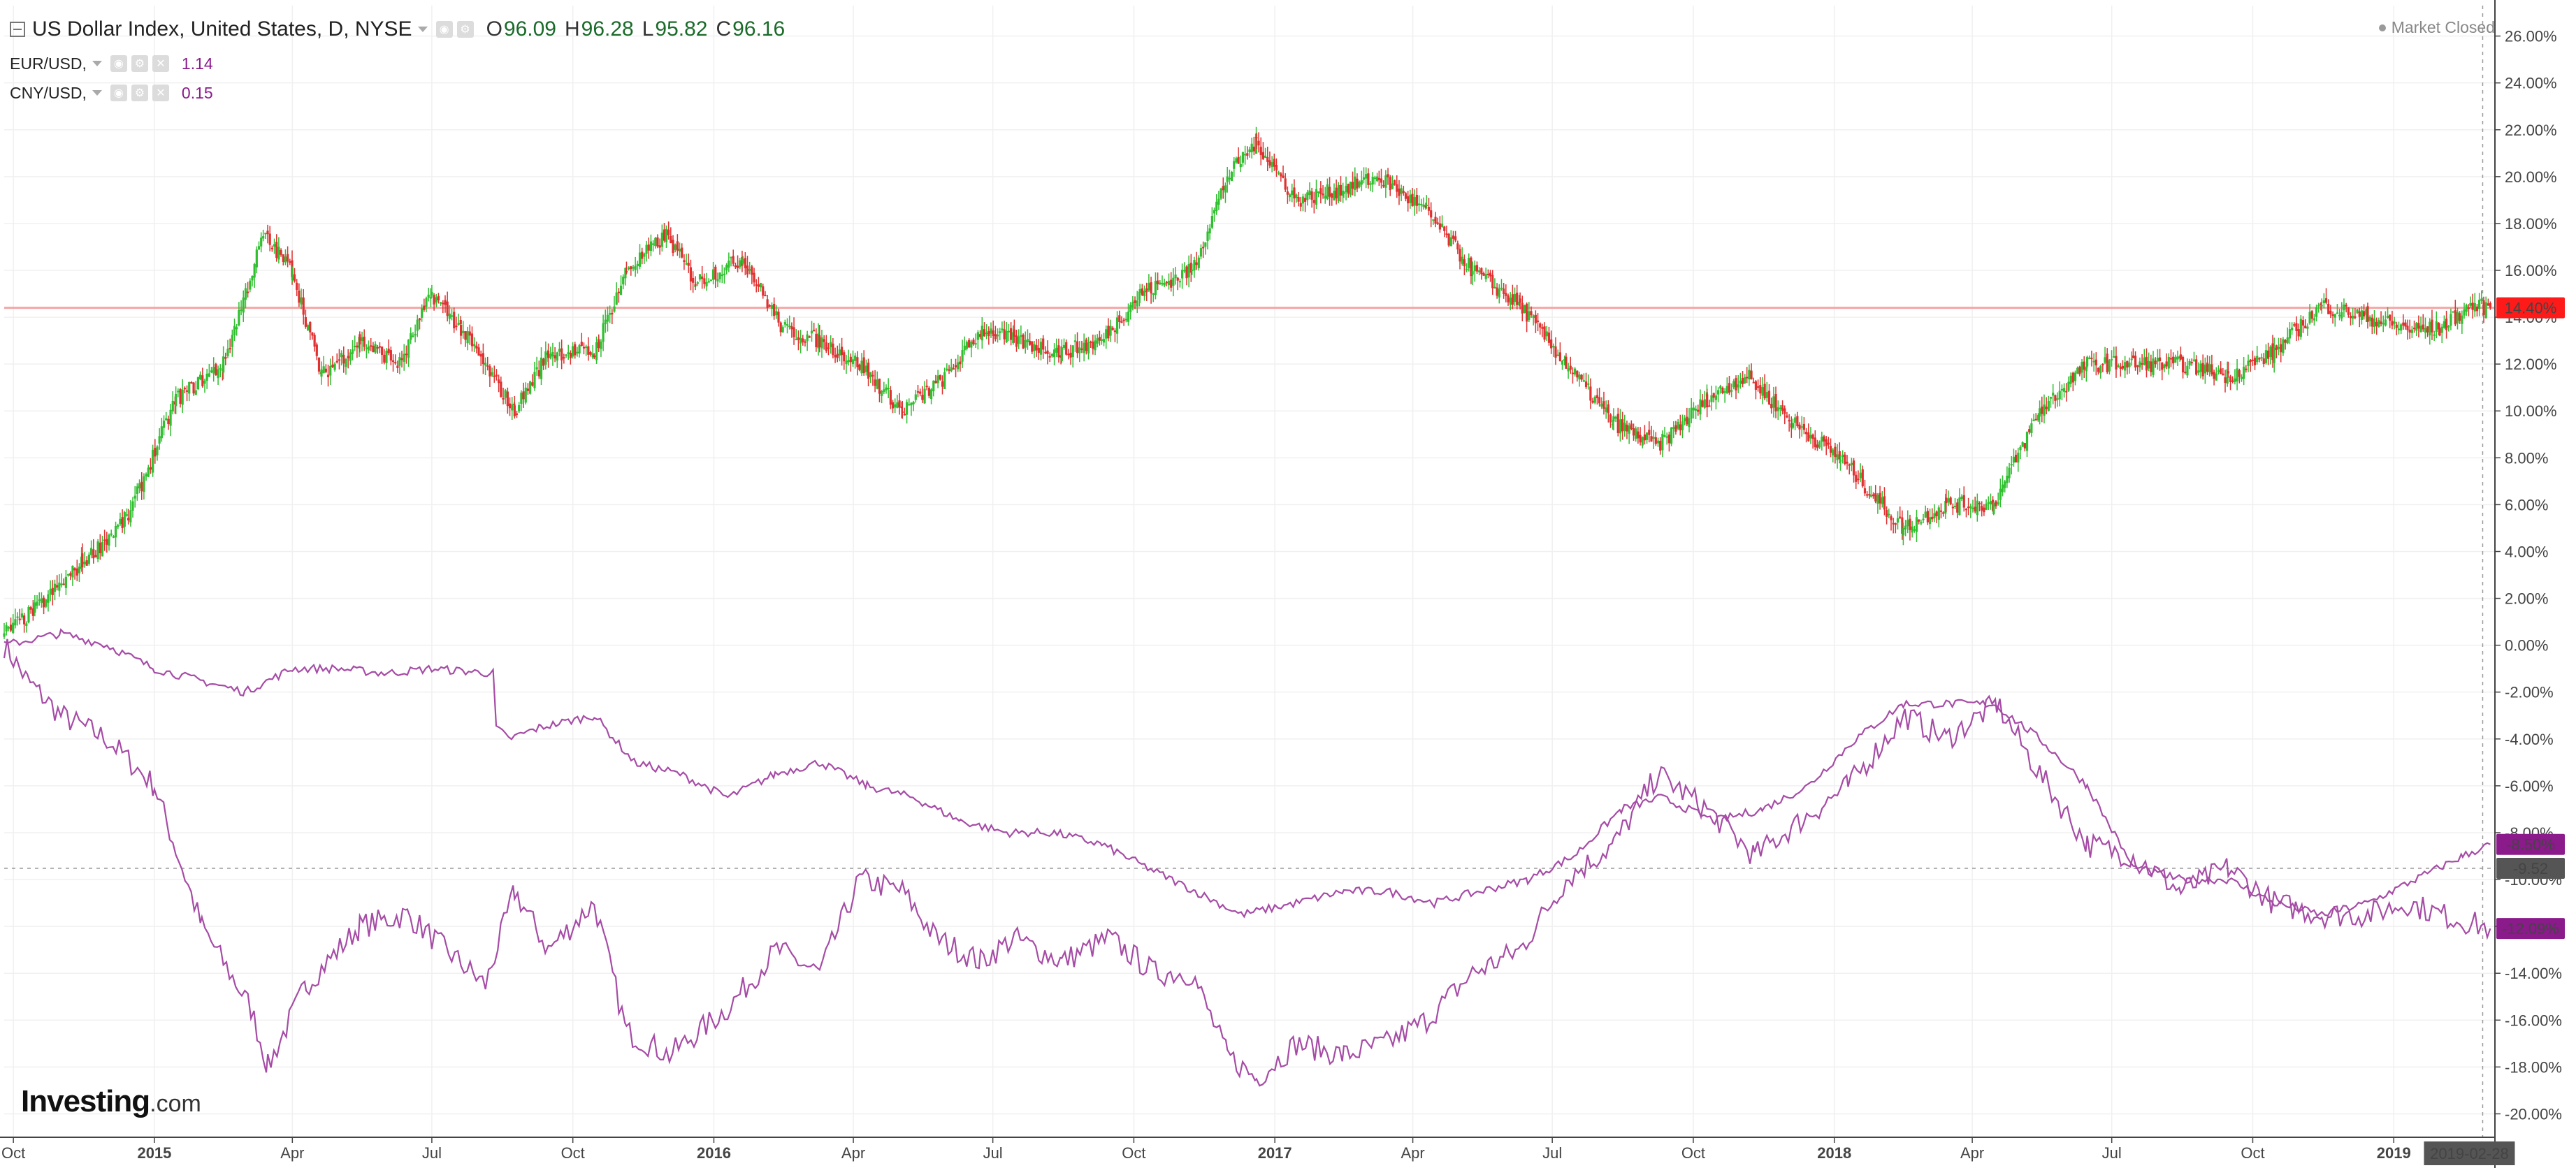  Describe the element at coordinates (2535, 584) in the screenshot. I see `y-axis-panel` at that location.